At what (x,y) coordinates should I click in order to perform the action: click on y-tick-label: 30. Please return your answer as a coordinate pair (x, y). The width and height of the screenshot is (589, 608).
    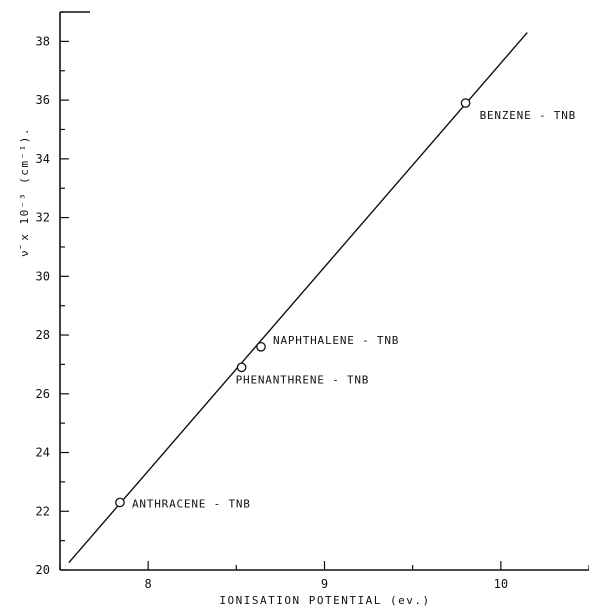
    Looking at the image, I should click on (43, 276).